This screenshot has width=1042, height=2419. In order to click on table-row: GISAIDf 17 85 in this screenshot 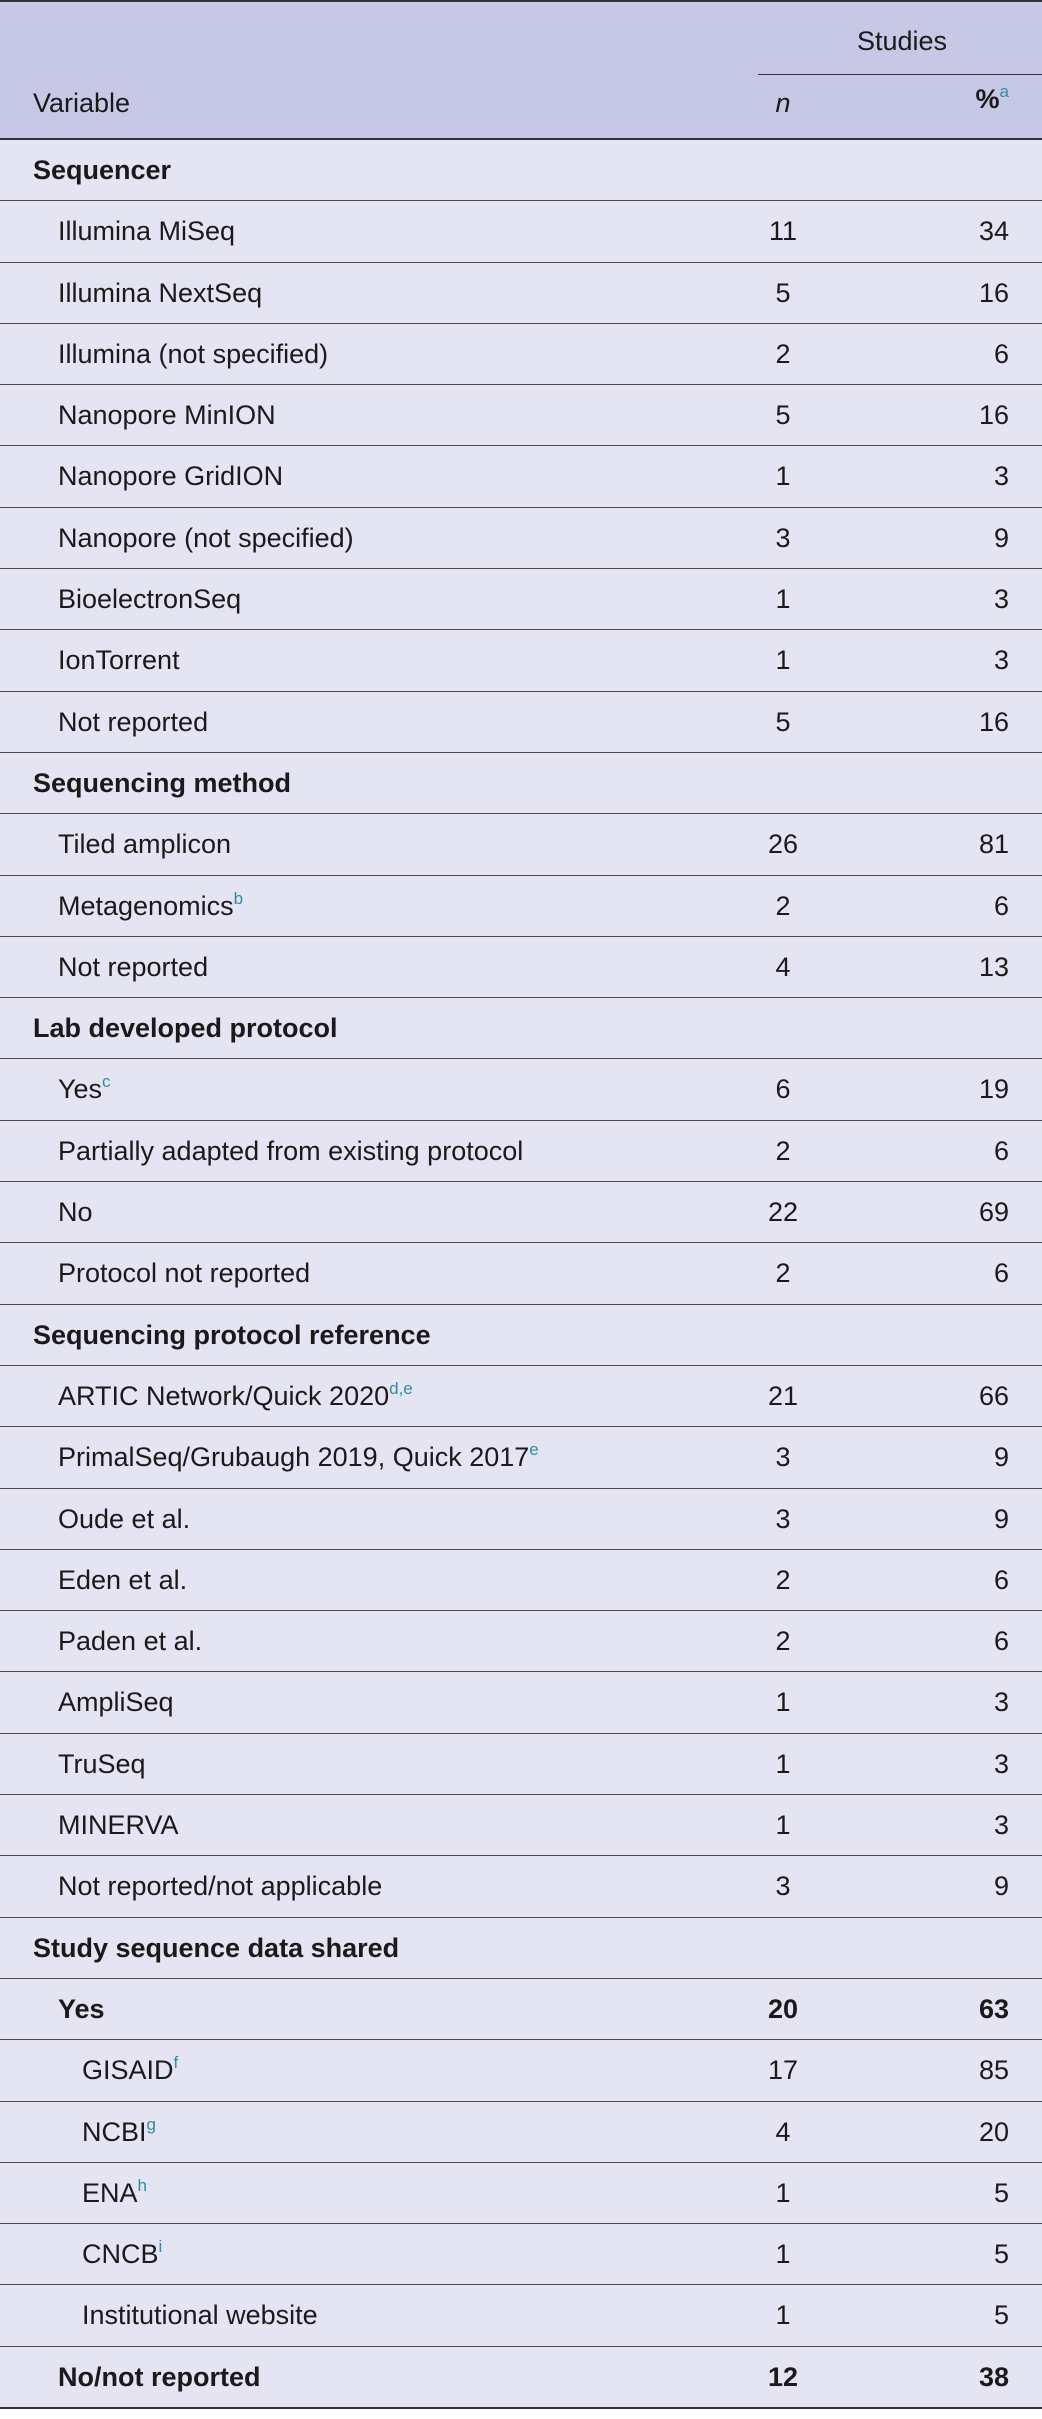, I will do `click(521, 2071)`.